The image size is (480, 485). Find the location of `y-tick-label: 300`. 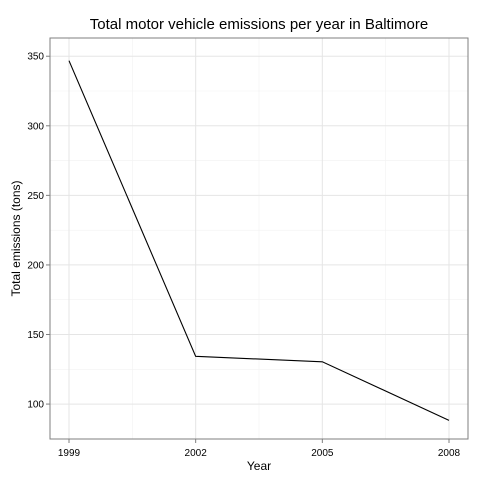

y-tick-label: 300 is located at coordinates (35, 126).